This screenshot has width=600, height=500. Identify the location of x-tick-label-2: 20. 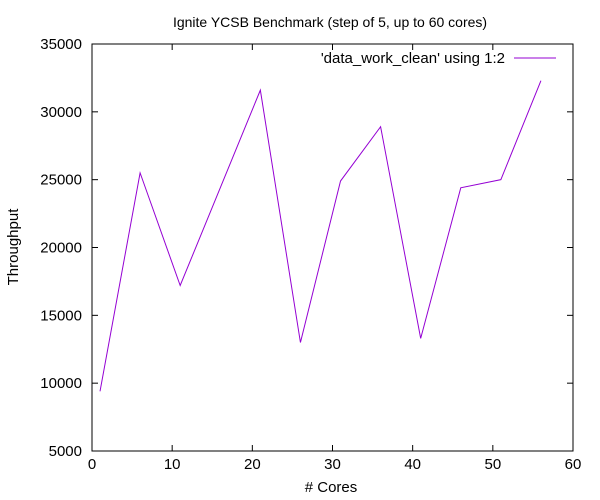
(252, 464).